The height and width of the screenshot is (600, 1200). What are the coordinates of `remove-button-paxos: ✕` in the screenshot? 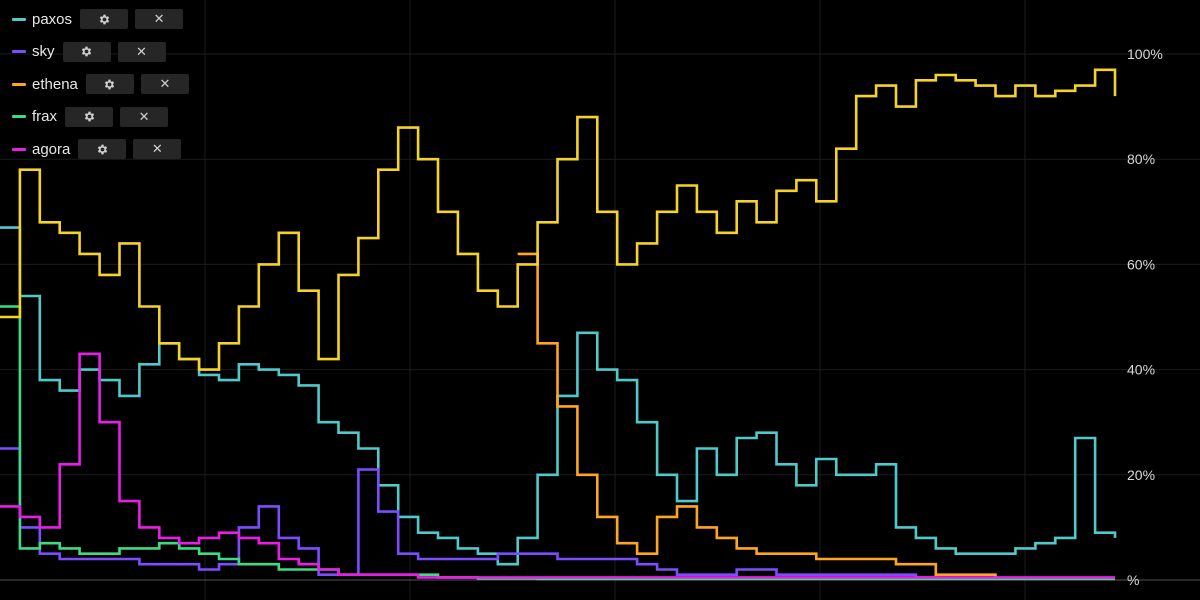 It's located at (159, 19).